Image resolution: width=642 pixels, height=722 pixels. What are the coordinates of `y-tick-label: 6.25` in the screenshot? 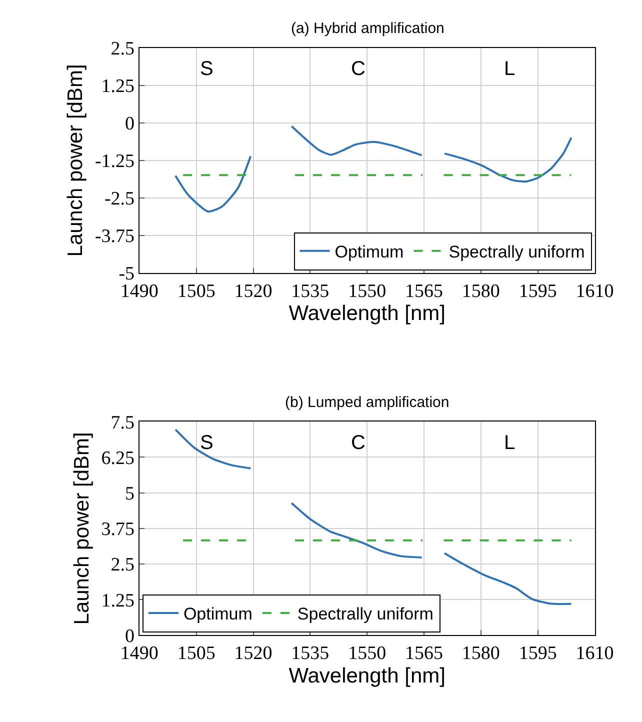 It's located at (118, 458).